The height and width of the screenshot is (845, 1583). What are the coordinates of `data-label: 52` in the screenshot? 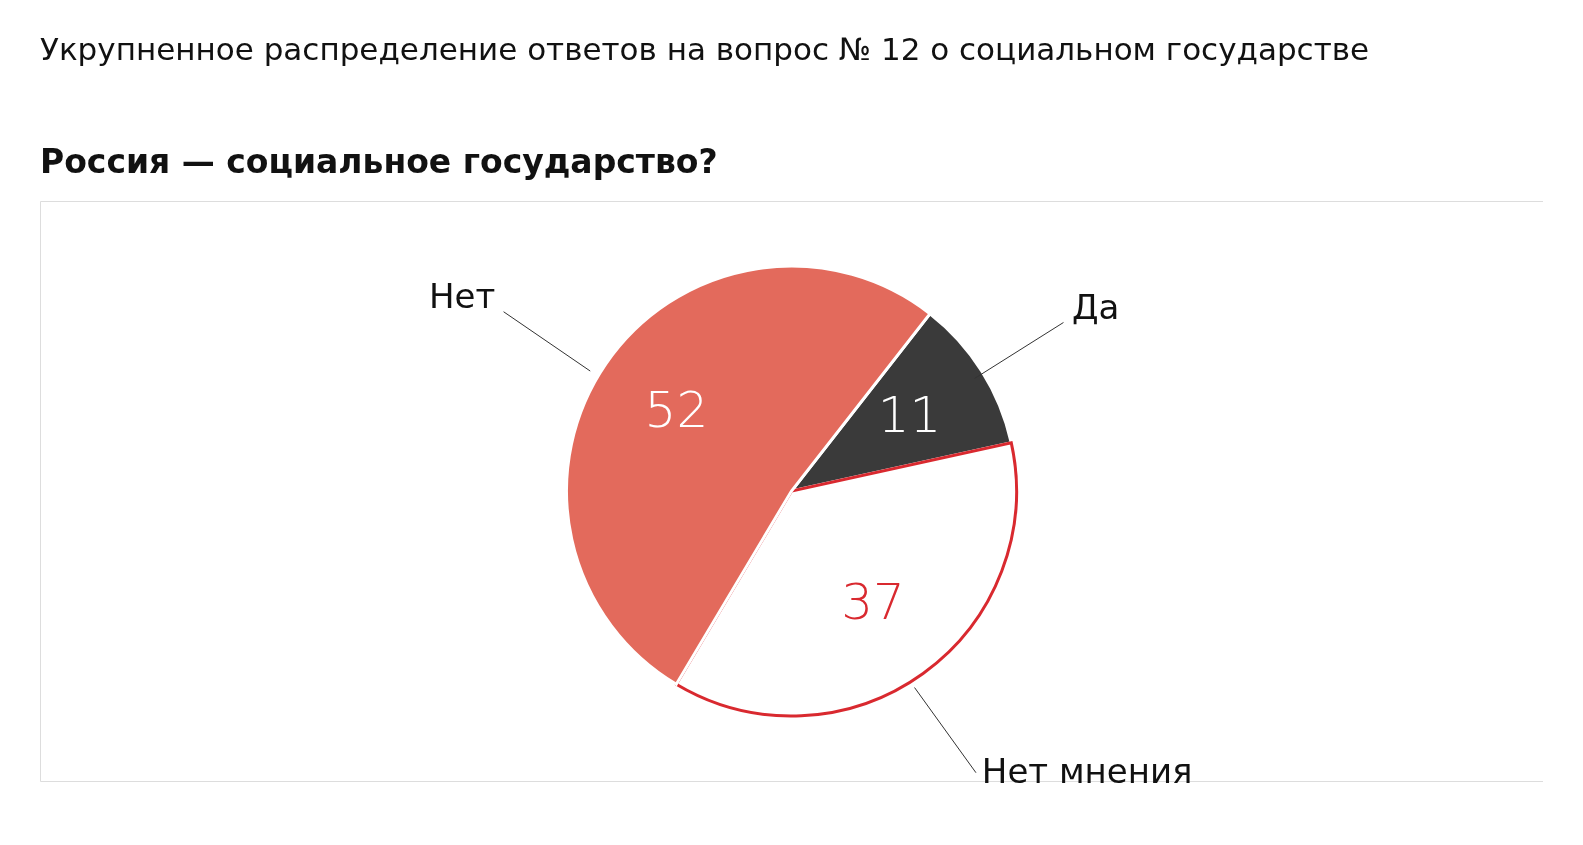 It's located at (676, 410).